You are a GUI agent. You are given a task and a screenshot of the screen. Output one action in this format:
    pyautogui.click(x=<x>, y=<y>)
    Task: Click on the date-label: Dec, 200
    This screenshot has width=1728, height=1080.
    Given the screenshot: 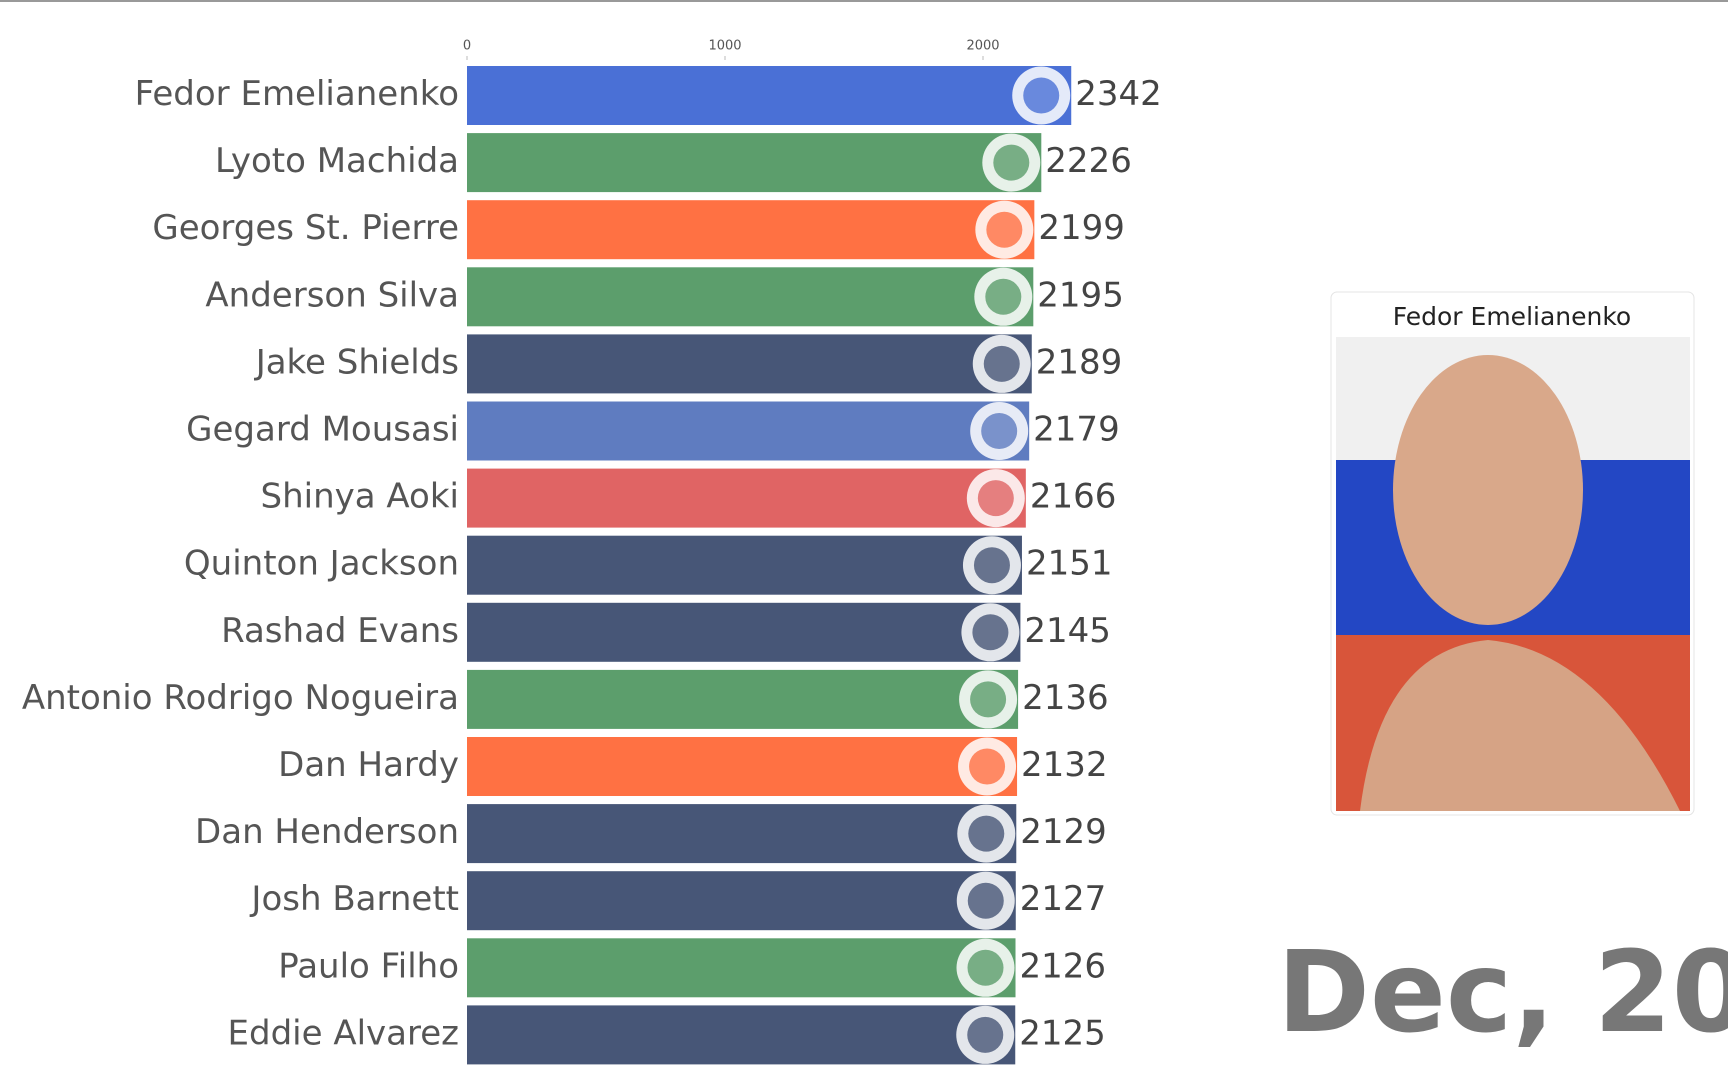 What is the action you would take?
    pyautogui.click(x=1502, y=993)
    